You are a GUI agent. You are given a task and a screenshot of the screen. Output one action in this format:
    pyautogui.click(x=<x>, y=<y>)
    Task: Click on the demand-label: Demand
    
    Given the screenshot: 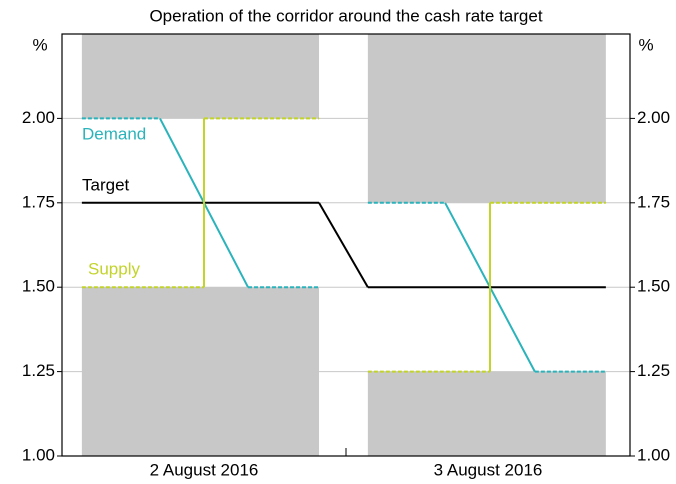 What is the action you would take?
    pyautogui.click(x=114, y=133)
    